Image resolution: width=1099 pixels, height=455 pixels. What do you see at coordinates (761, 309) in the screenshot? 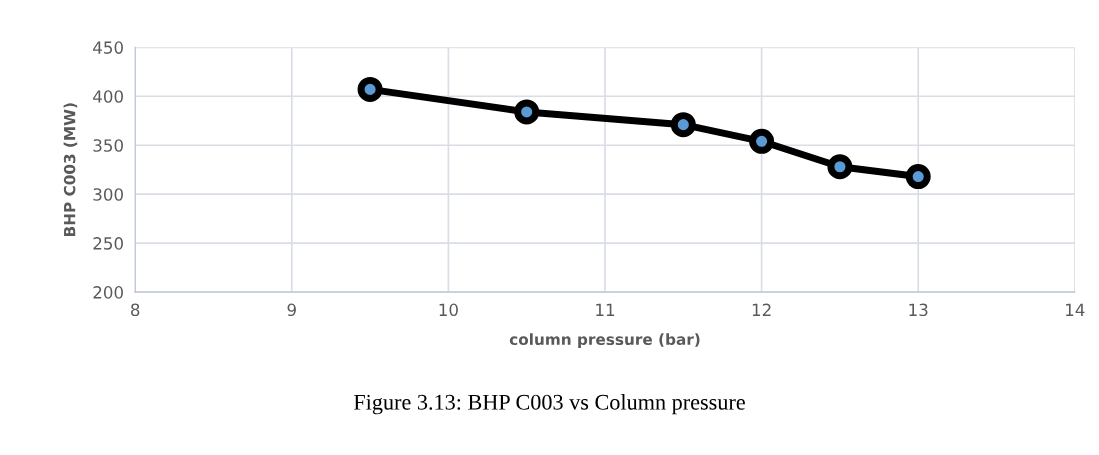
I see `x-tick-label: 12` at bounding box center [761, 309].